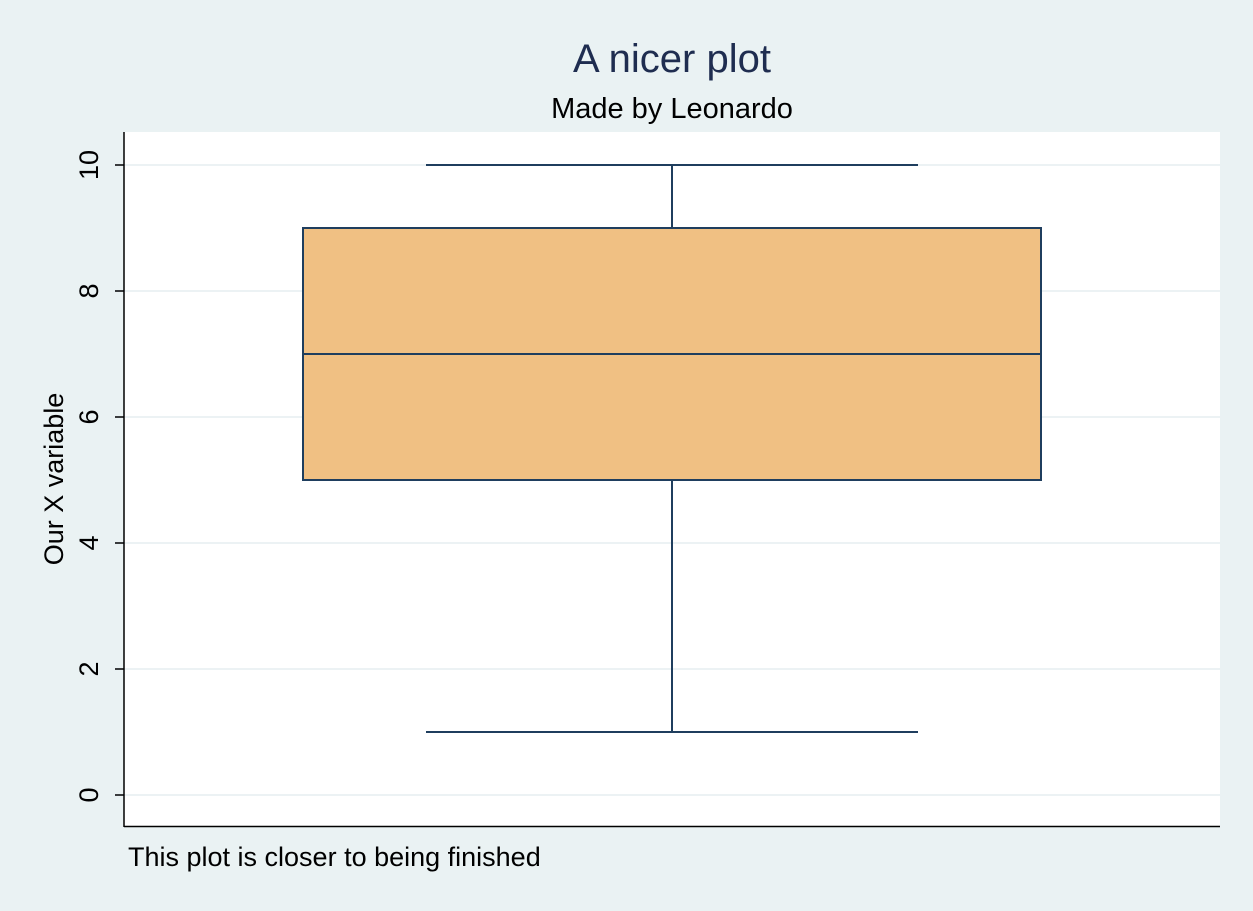 The image size is (1253, 911). What do you see at coordinates (334, 857) in the screenshot?
I see `chart-note: This plot is closer to being finished` at bounding box center [334, 857].